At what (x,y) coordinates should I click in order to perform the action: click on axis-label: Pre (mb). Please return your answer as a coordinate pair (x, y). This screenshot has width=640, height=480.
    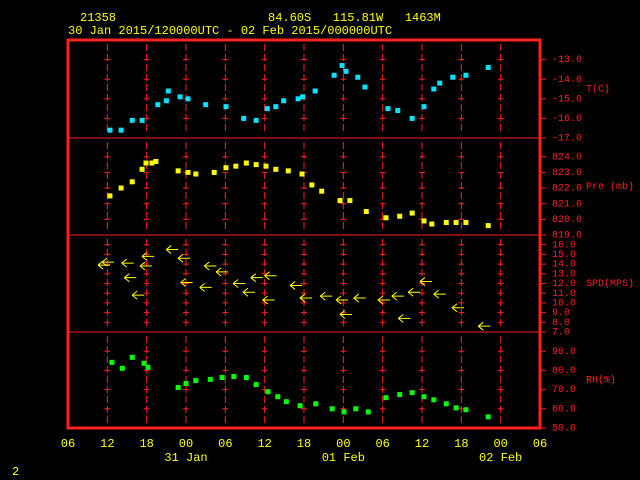
    Looking at the image, I should click on (610, 187).